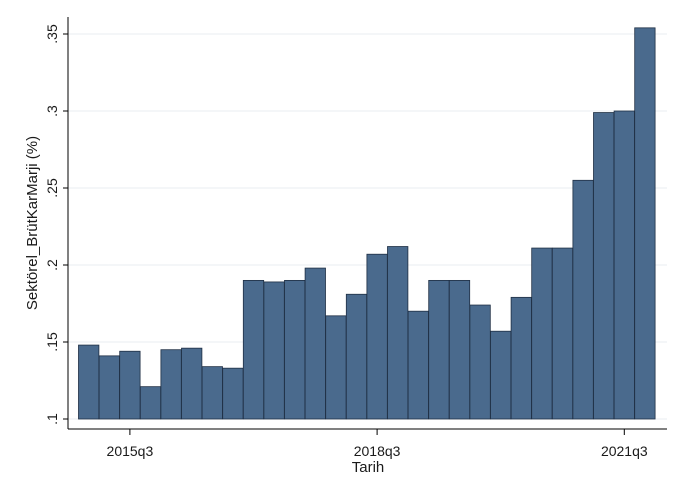  I want to click on x-axis-label: Tarih, so click(368, 467).